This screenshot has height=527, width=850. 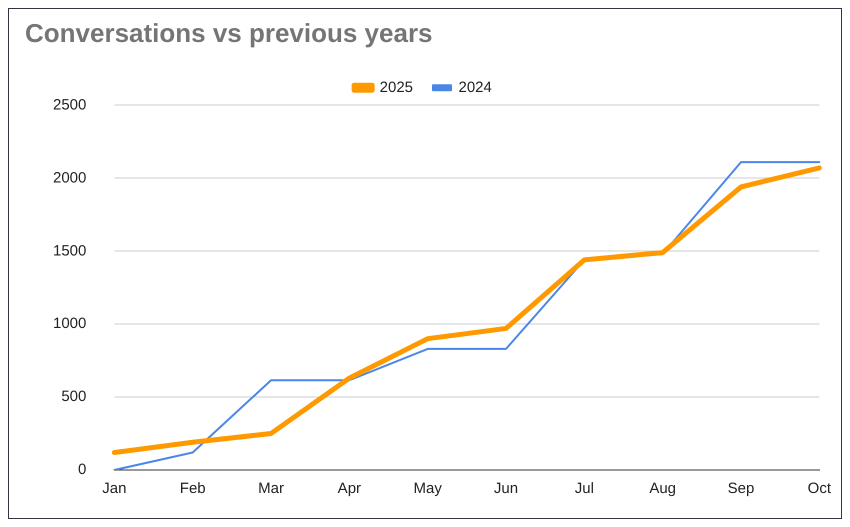 I want to click on x-tick-label: May, so click(x=428, y=489).